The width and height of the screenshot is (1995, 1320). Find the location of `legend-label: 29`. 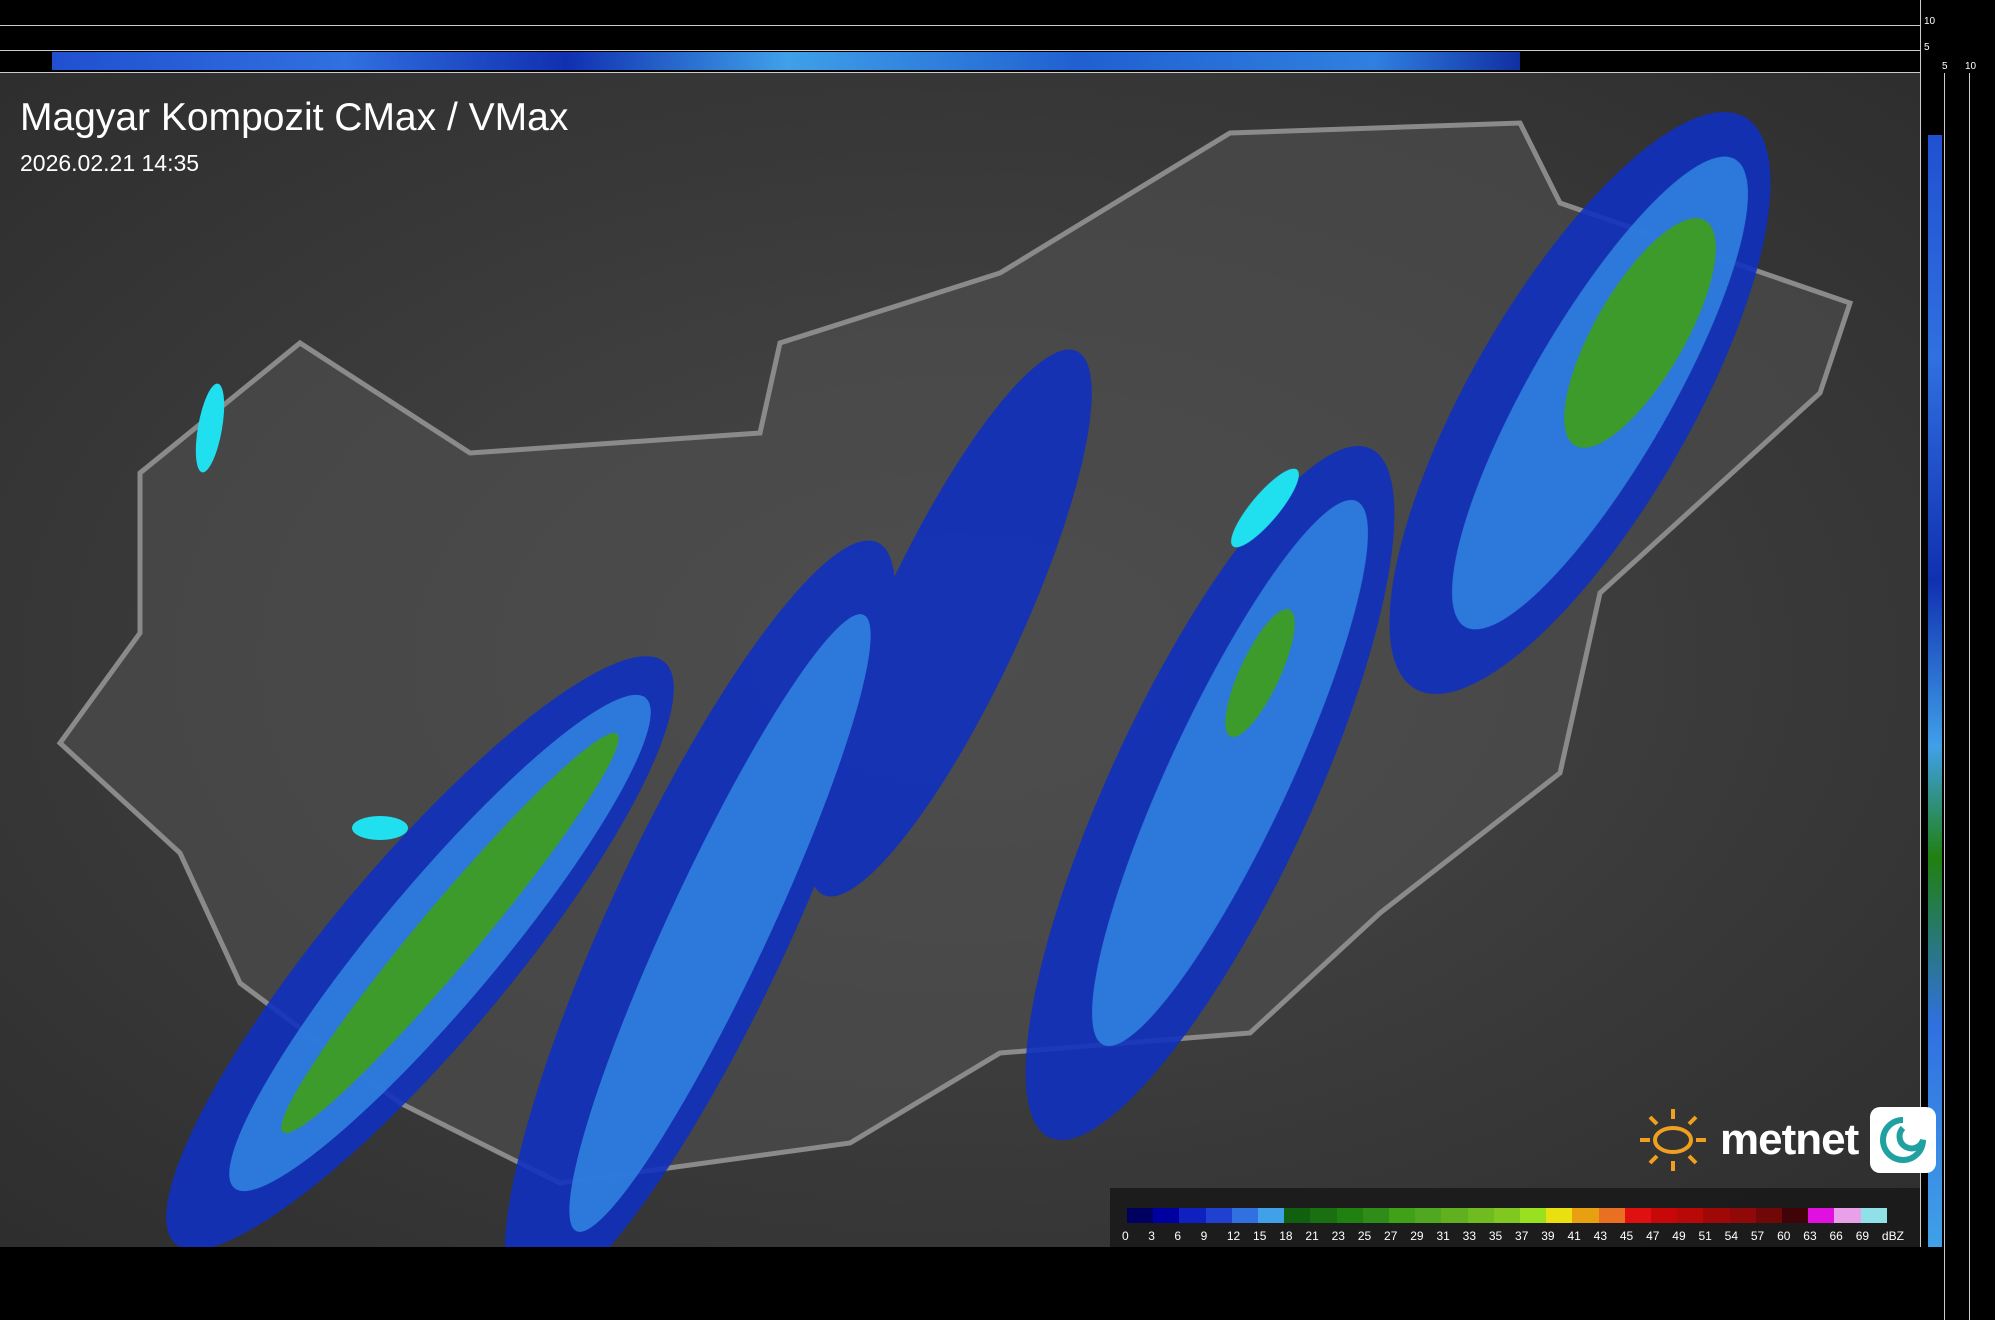

legend-label: 29 is located at coordinates (1417, 1236).